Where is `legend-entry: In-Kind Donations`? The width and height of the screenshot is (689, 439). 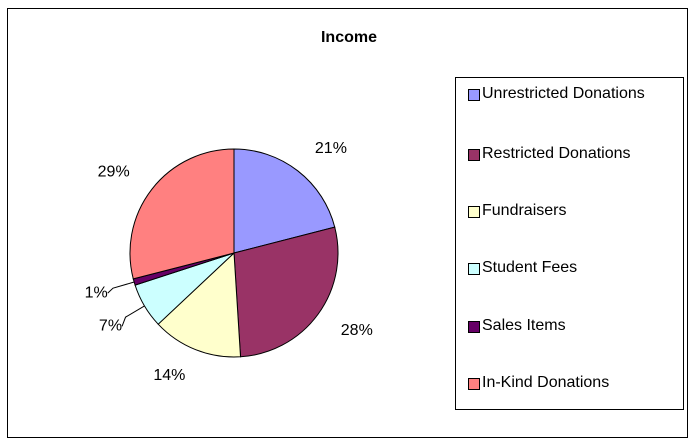
legend-entry: In-Kind Donations is located at coordinates (574, 383).